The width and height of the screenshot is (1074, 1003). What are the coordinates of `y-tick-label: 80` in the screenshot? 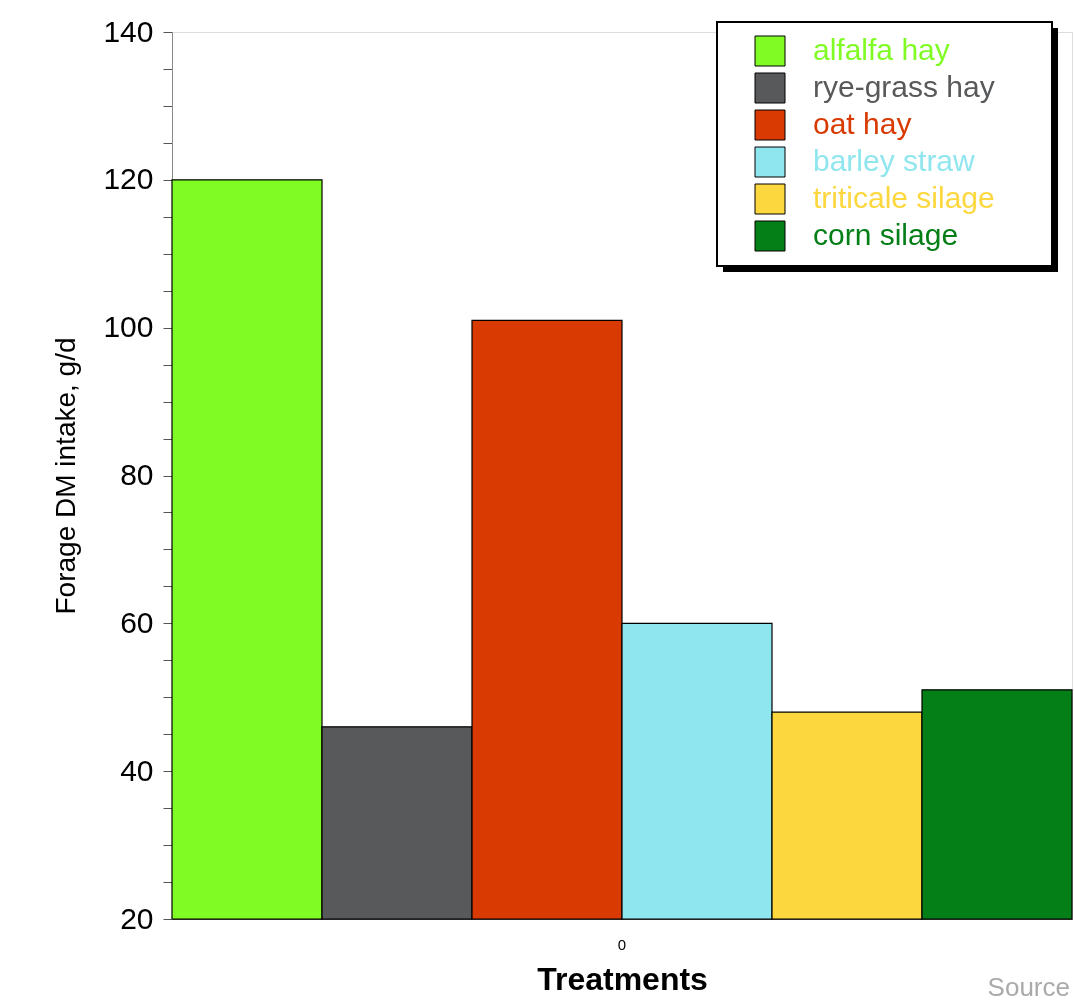 It's located at (137, 474).